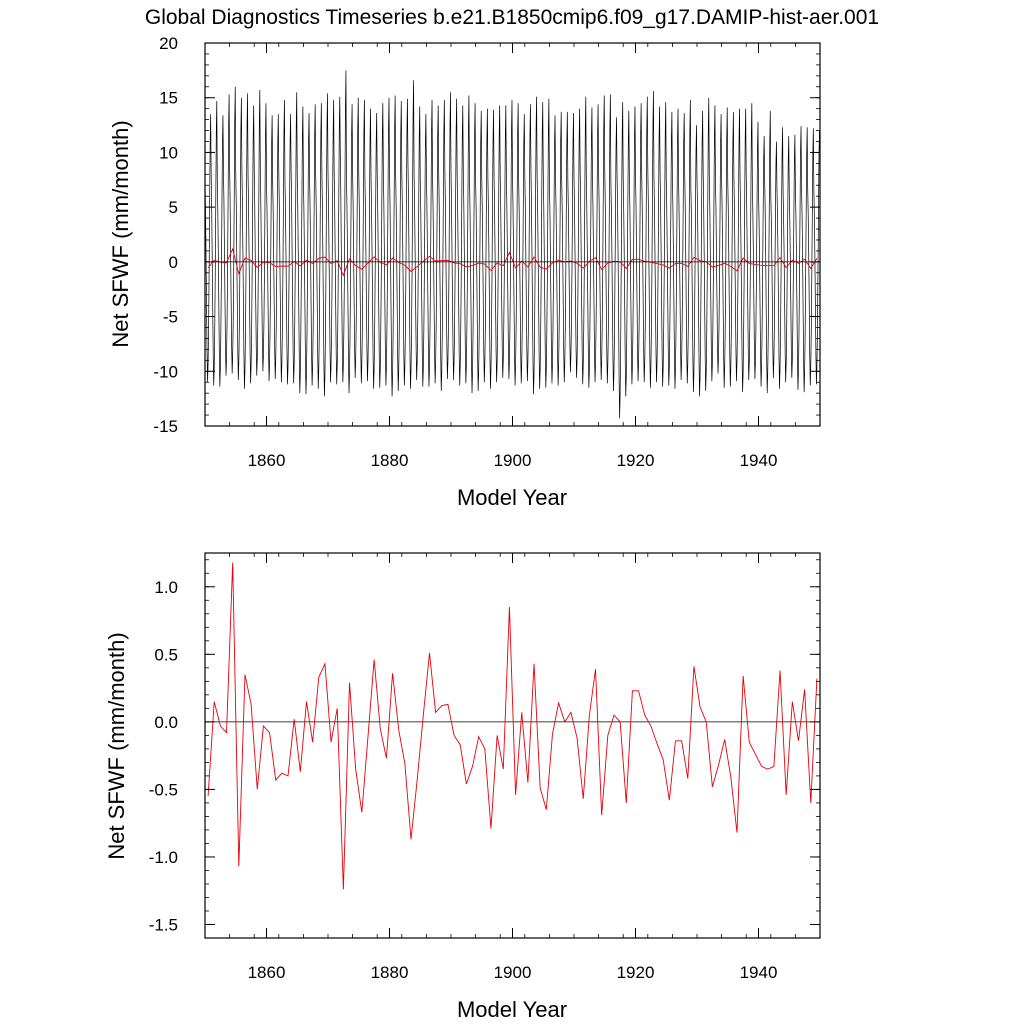 The height and width of the screenshot is (1024, 1024). I want to click on bottom-x-tick-label: 1860, so click(267, 972).